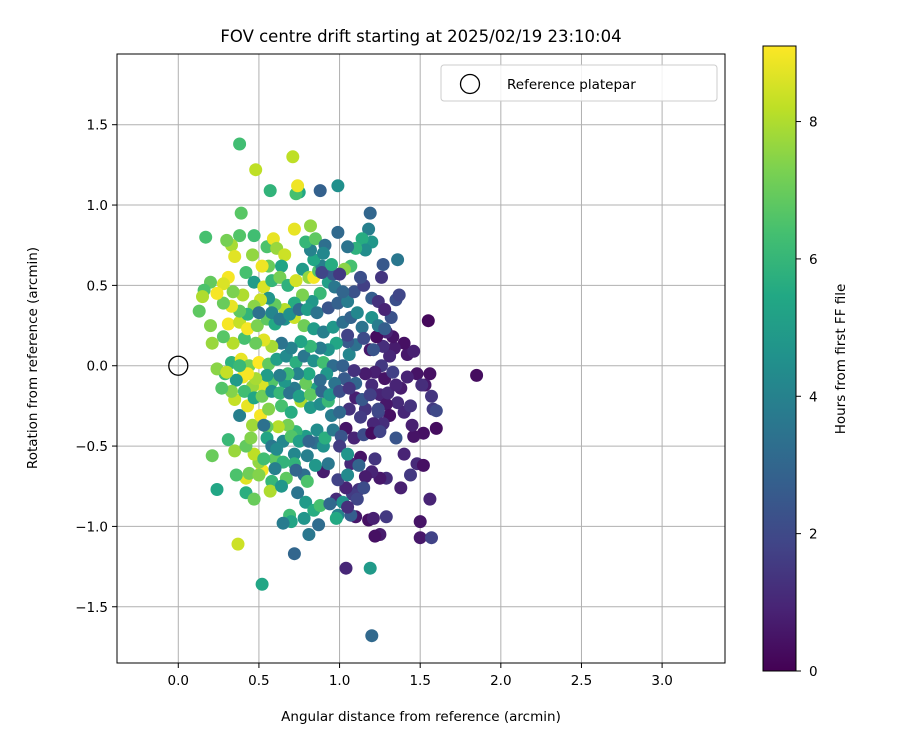  I want to click on colorbar-tick-label: 0, so click(813, 672).